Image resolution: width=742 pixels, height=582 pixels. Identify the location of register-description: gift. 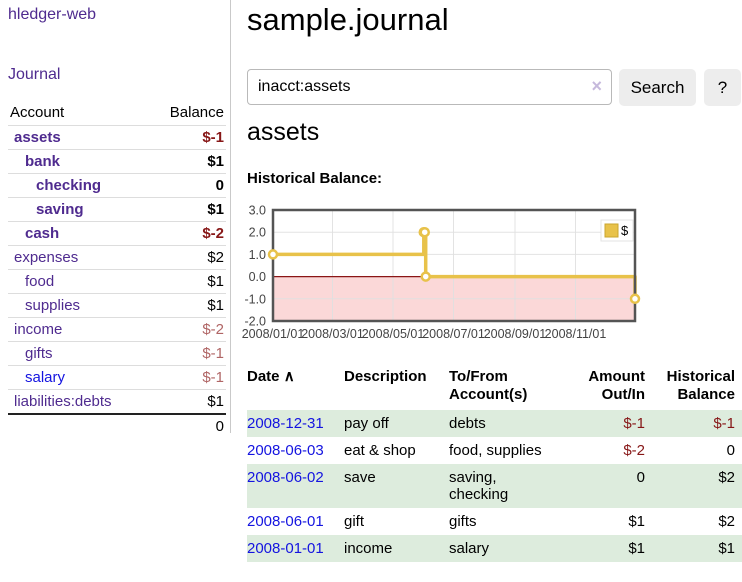
(354, 521).